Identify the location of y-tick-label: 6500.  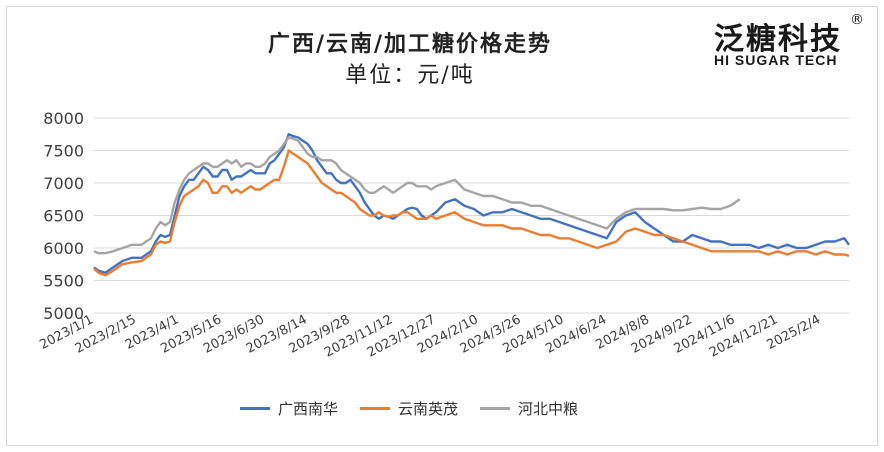
(63, 216).